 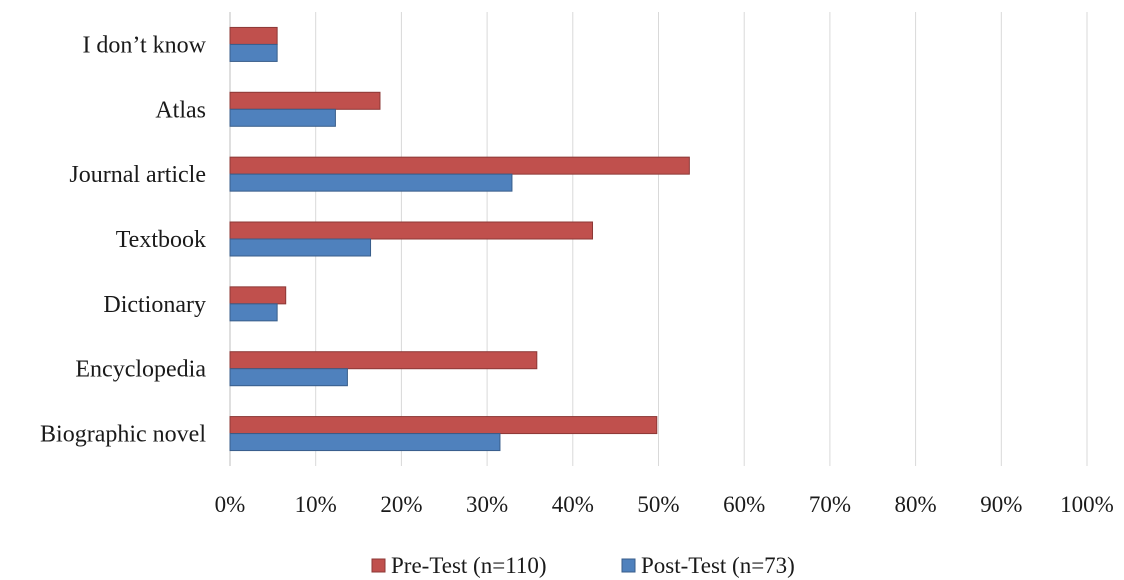 I want to click on x-axis-tick-labels: 0% 10% 20% 30% 40% 50% 60% 70% 80% 90% 100%, so click(x=664, y=504).